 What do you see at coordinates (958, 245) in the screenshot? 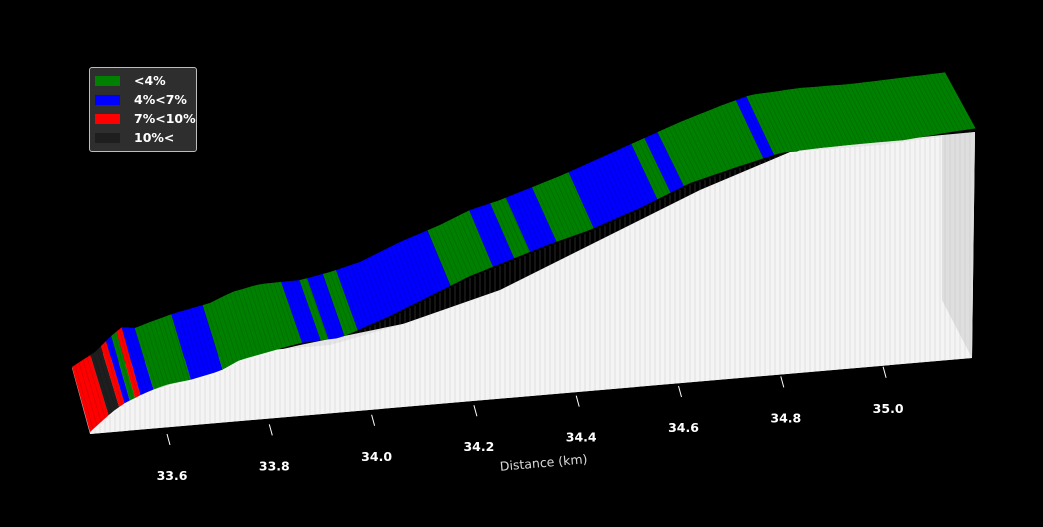
I see `profile-end-face` at bounding box center [958, 245].